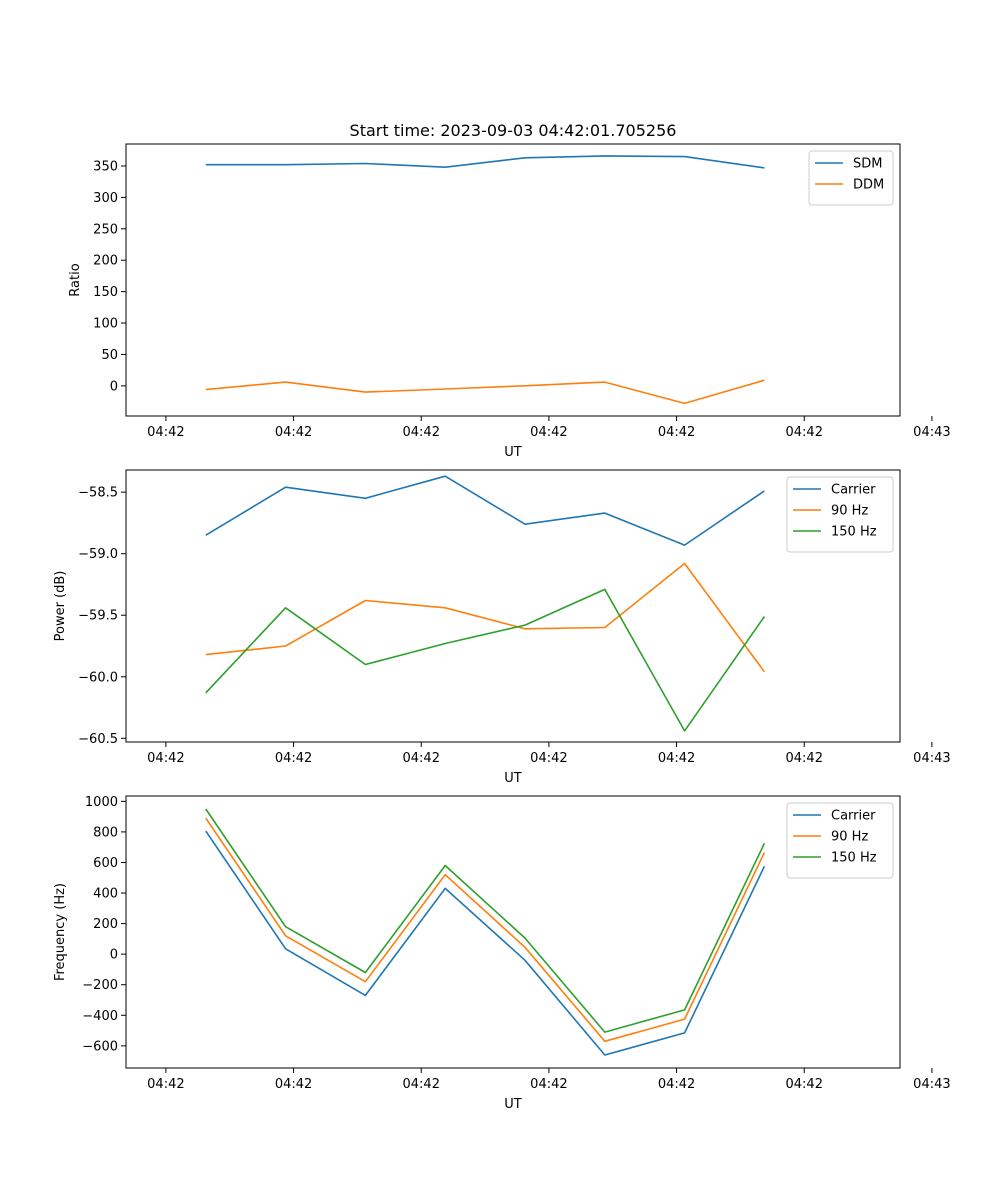 The width and height of the screenshot is (1000, 1200). I want to click on ratio-y-tick-label: 150, so click(105, 292).